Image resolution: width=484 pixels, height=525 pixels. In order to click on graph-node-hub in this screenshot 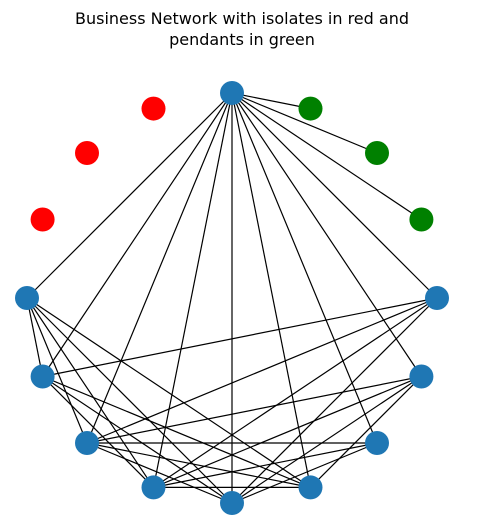, I will do `click(232, 93)`.